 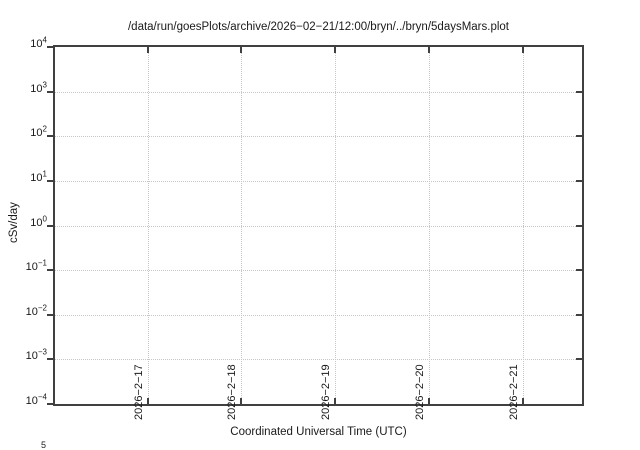 I want to click on y-axis-title: cSv/day, so click(x=14, y=222).